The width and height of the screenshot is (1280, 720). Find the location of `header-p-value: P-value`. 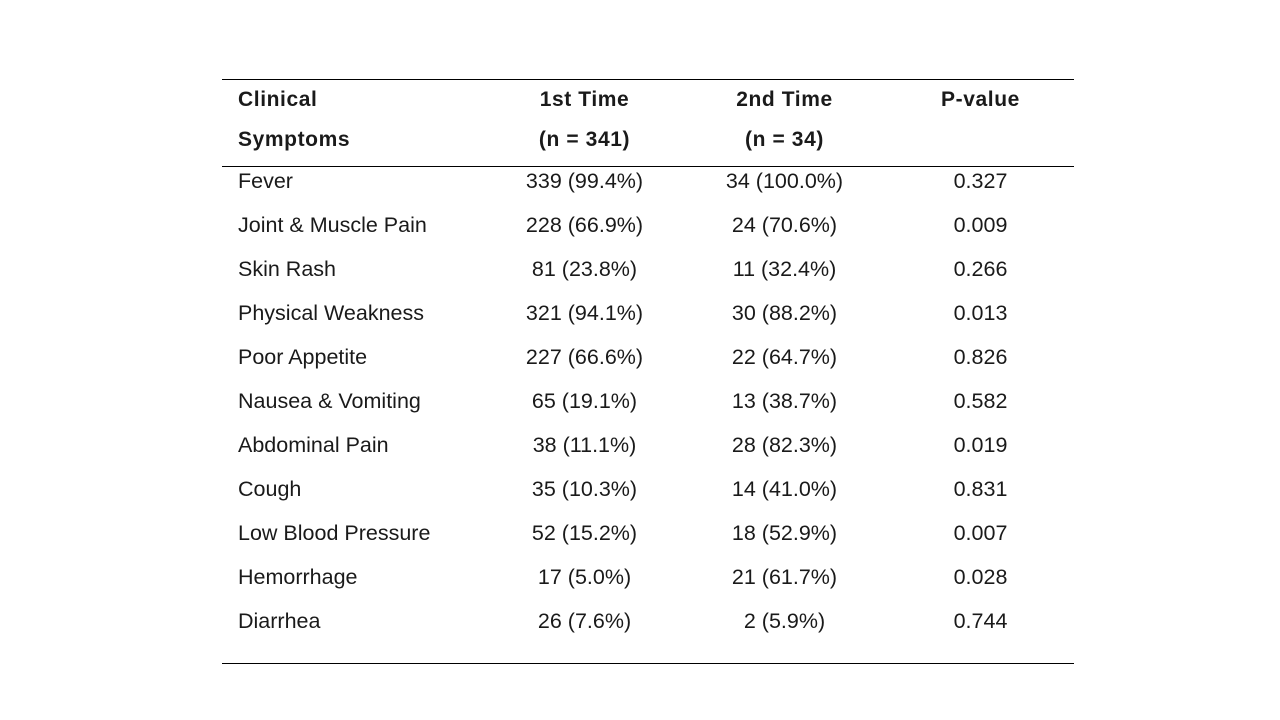

header-p-value: P-value is located at coordinates (980, 99).